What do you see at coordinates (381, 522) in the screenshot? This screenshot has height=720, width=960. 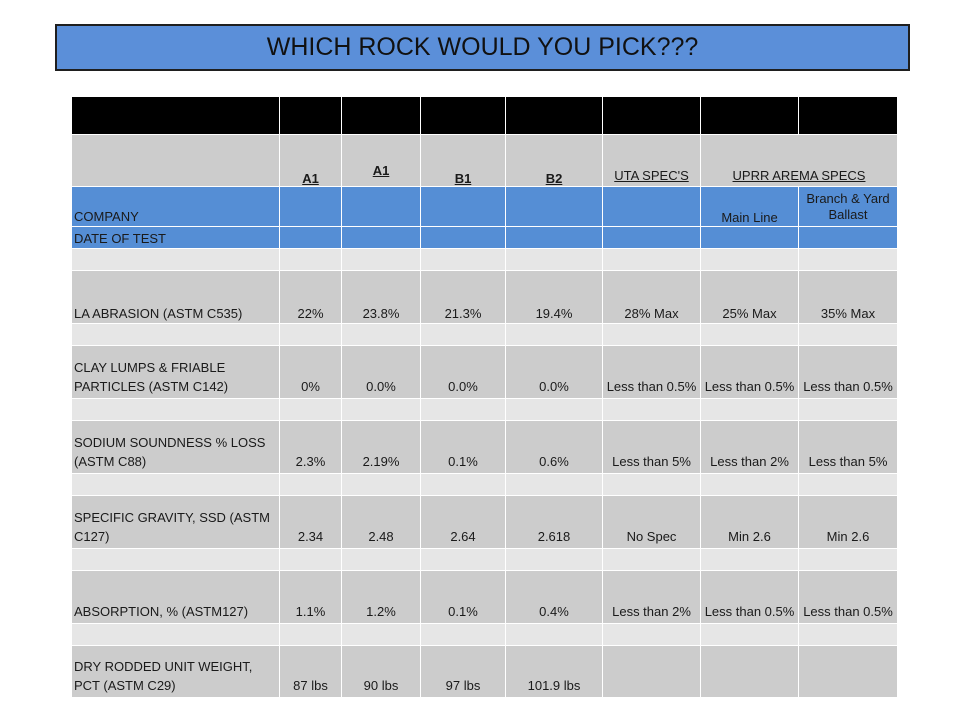 I see `cell-value: 2.48` at bounding box center [381, 522].